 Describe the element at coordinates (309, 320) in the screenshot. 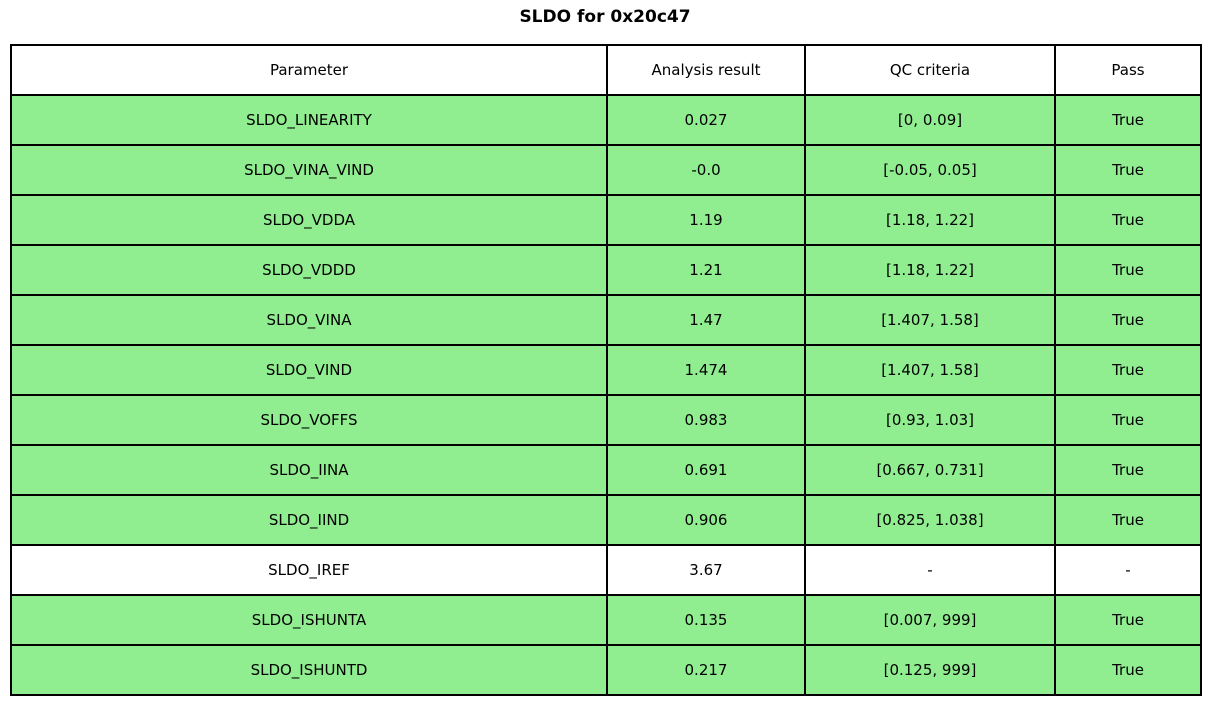

I see `parameter-cell: SLDO_VINA` at that location.